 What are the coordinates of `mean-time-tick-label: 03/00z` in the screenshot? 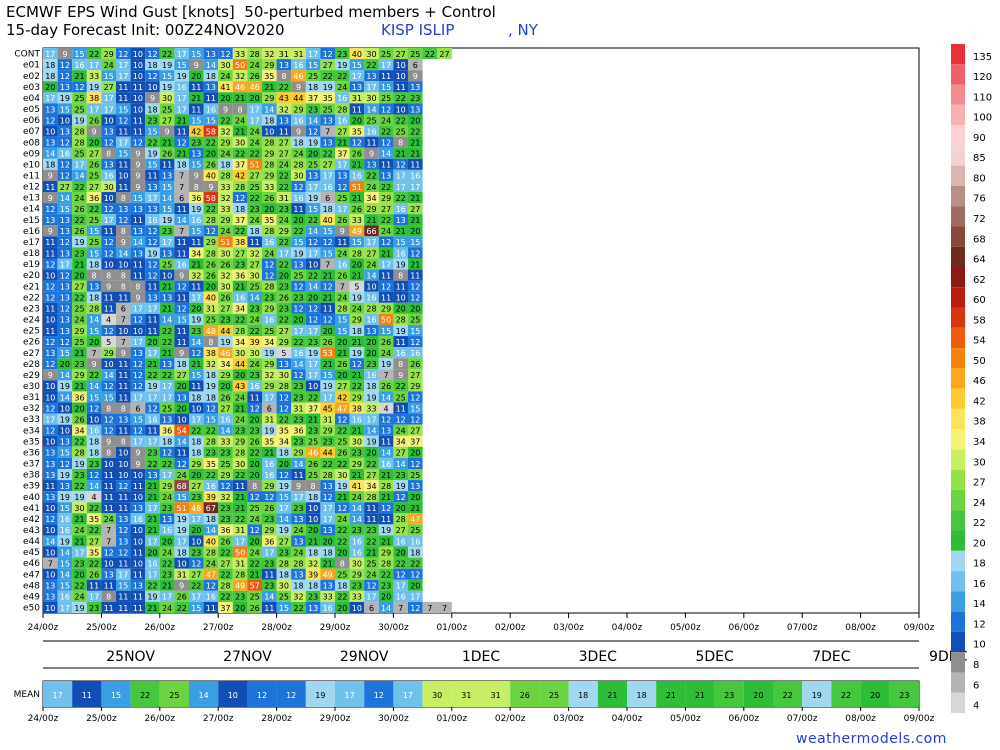 It's located at (568, 719).